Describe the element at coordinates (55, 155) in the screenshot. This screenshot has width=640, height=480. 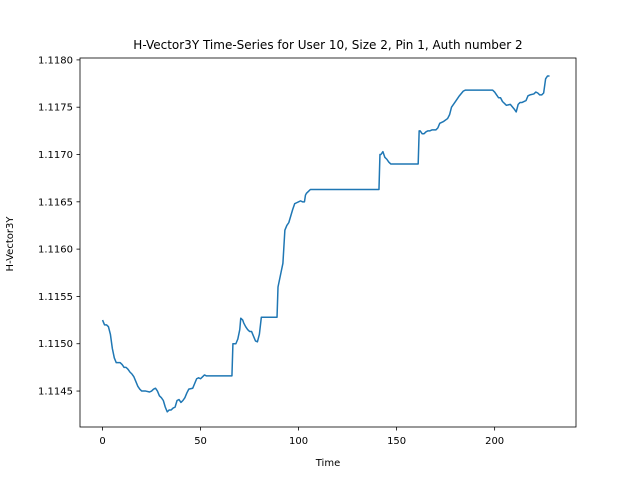
I see `y-tick-label: 1.1170` at that location.